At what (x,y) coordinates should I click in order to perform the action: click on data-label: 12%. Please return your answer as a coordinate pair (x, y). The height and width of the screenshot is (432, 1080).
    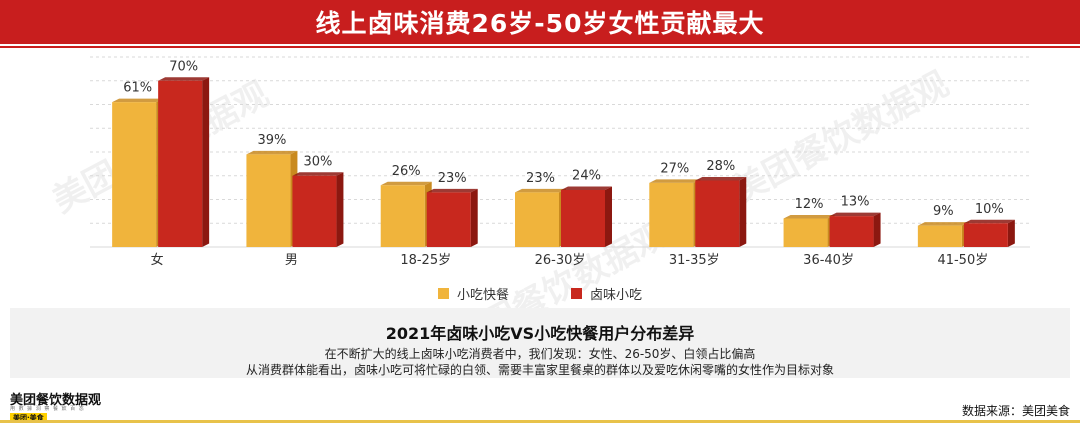
    Looking at the image, I should click on (809, 204).